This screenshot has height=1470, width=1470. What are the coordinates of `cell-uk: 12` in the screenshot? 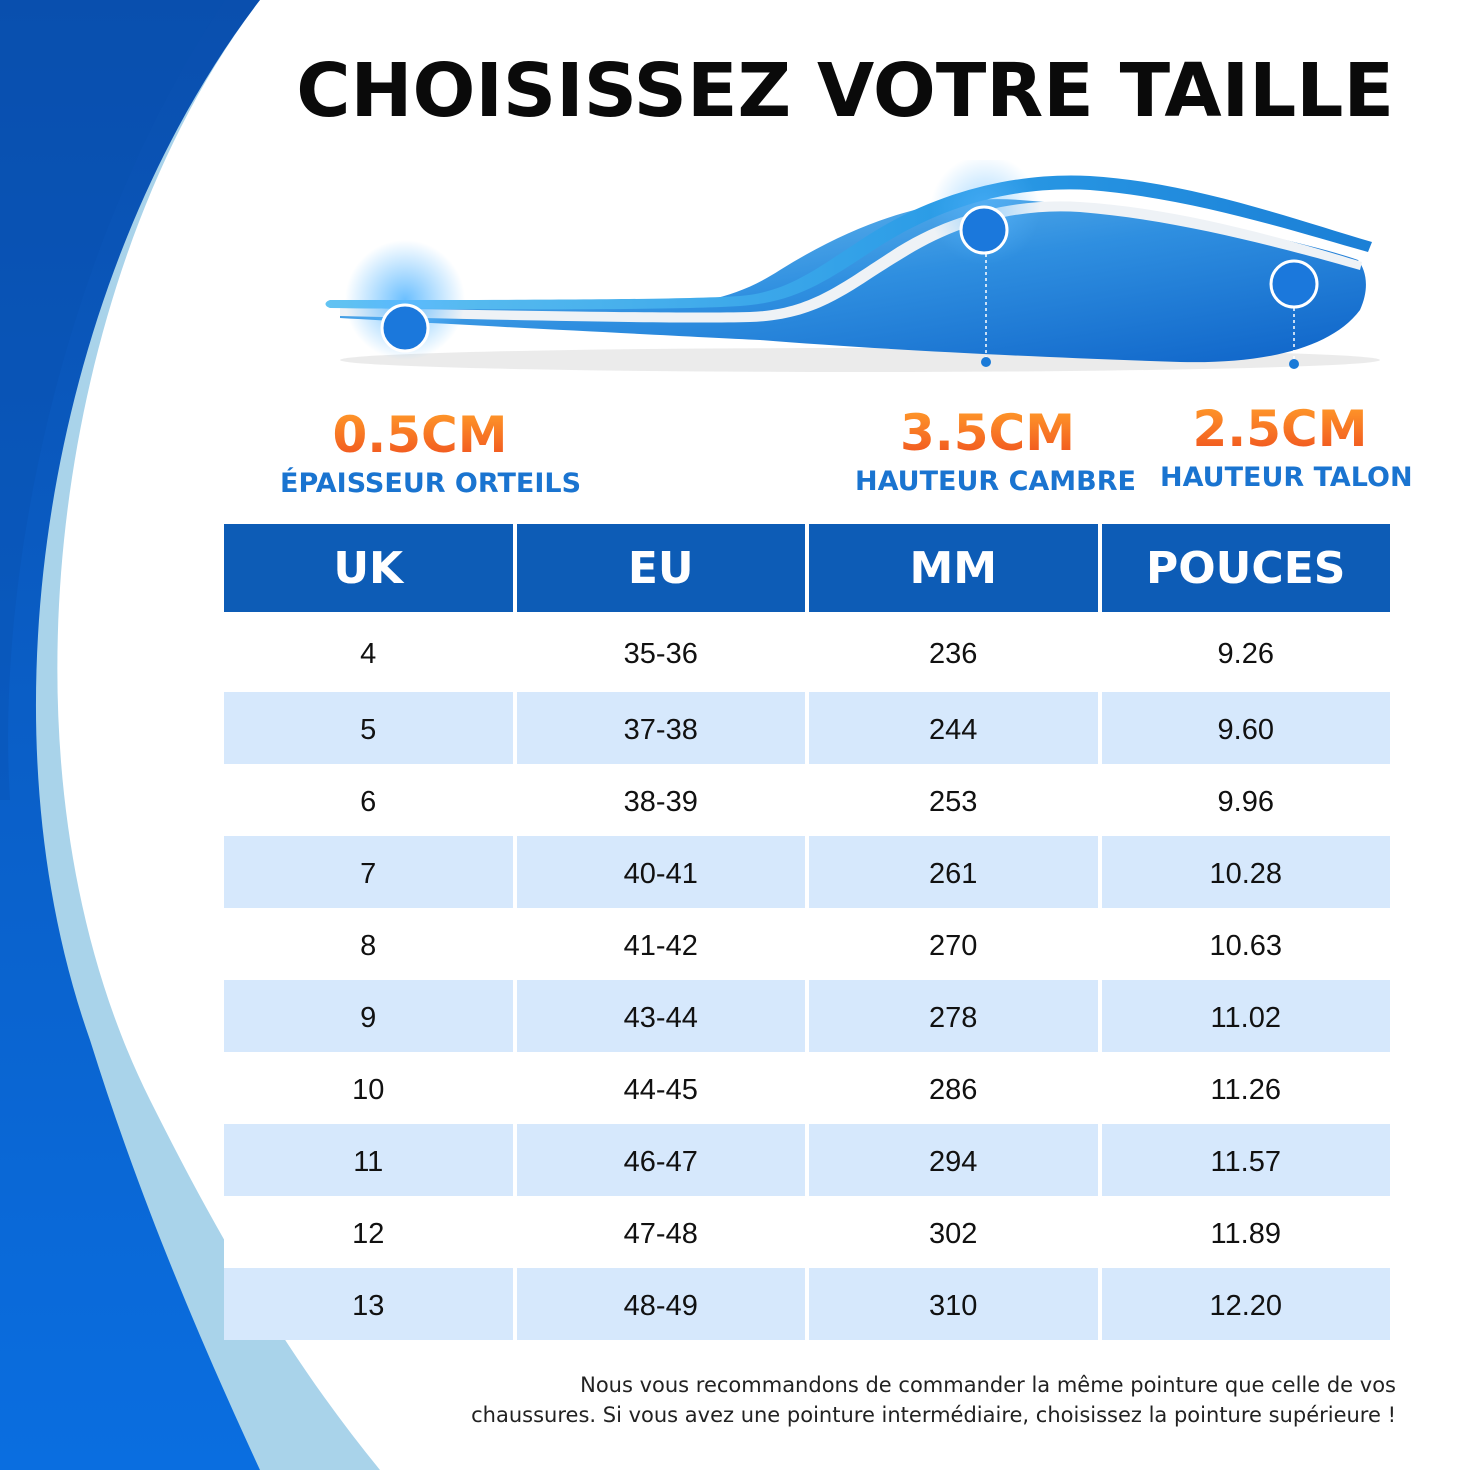 It's located at (368, 1232).